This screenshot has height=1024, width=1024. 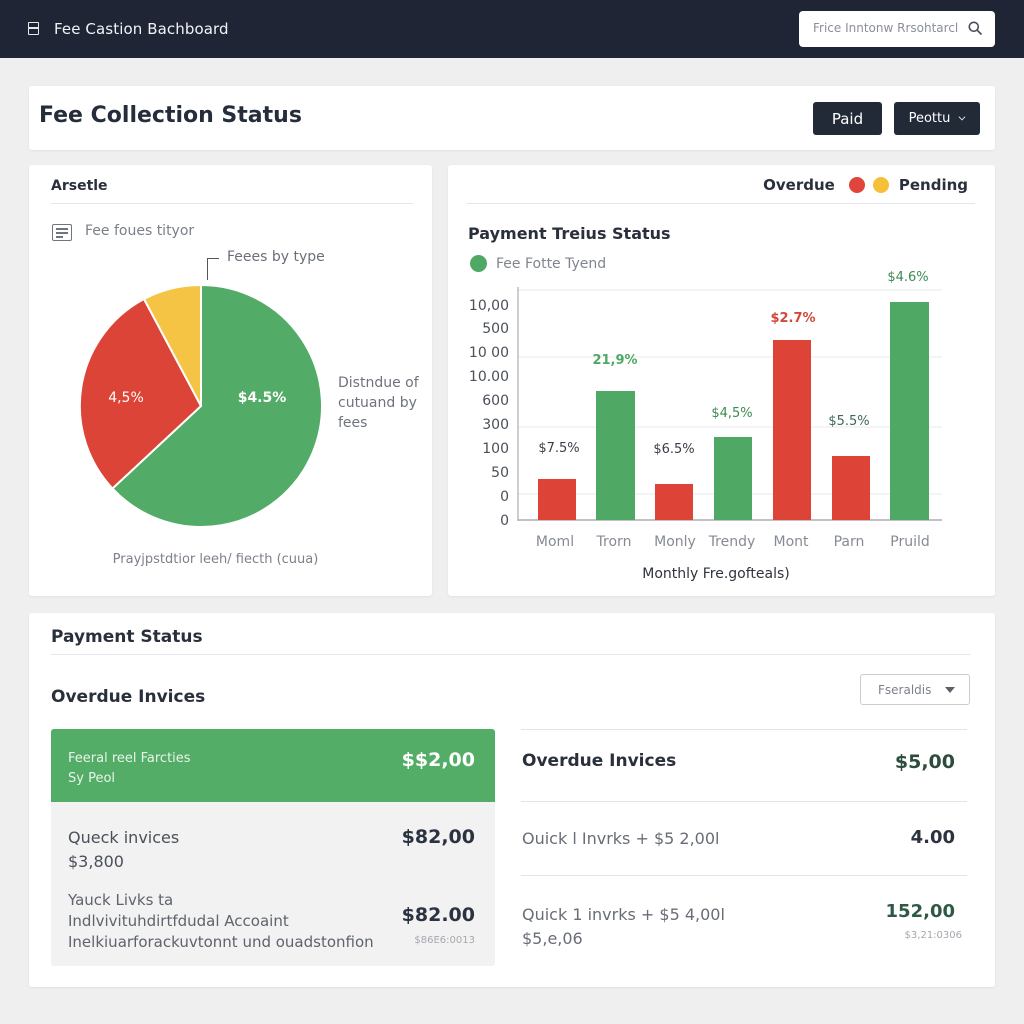 I want to click on svg-text: 10,00, so click(x=489, y=306).